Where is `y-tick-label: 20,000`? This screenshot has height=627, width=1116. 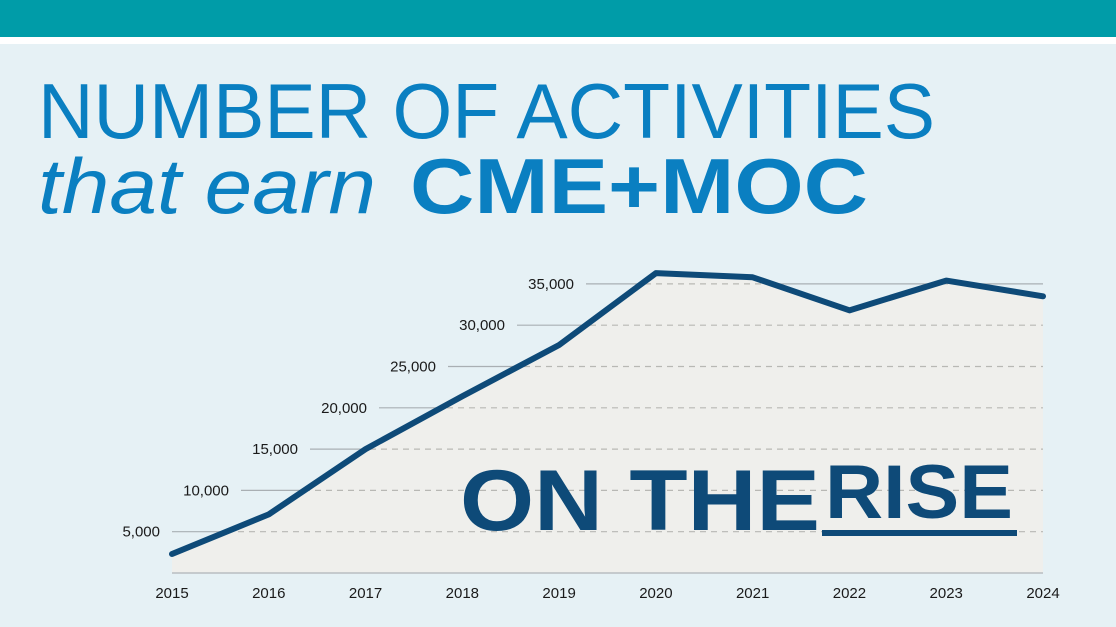
y-tick-label: 20,000 is located at coordinates (344, 408).